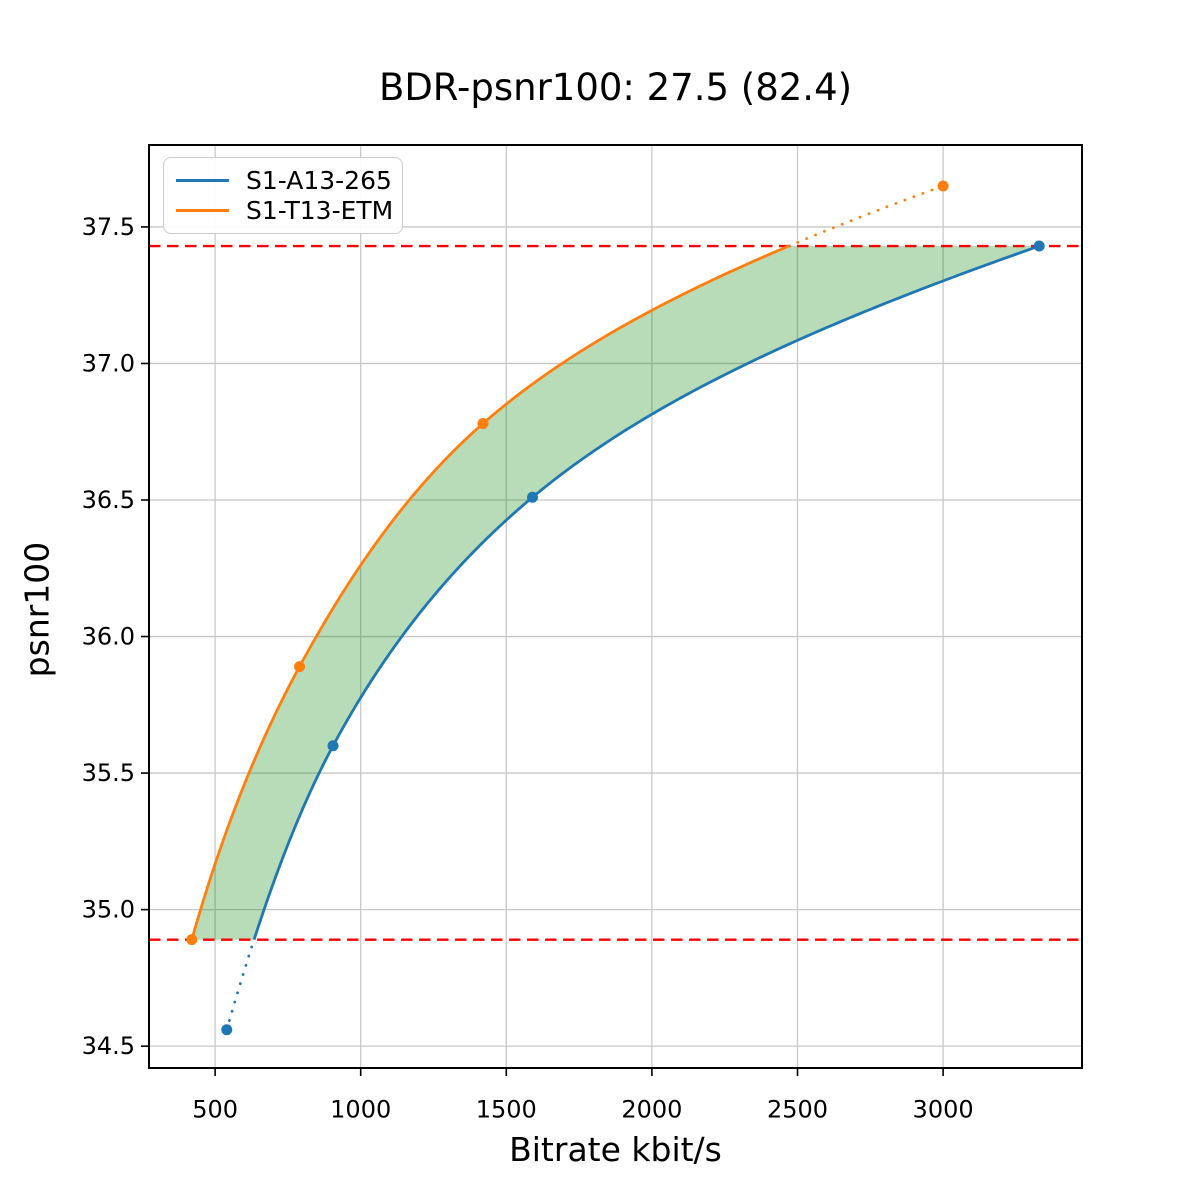 This screenshot has width=1200, height=1200. Describe the element at coordinates (506, 1110) in the screenshot. I see `x-tick-label: 1500` at that location.